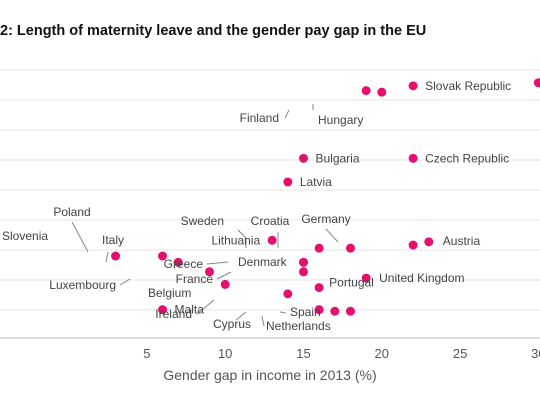  Describe the element at coordinates (287, 114) in the screenshot. I see `leader-finland` at that location.